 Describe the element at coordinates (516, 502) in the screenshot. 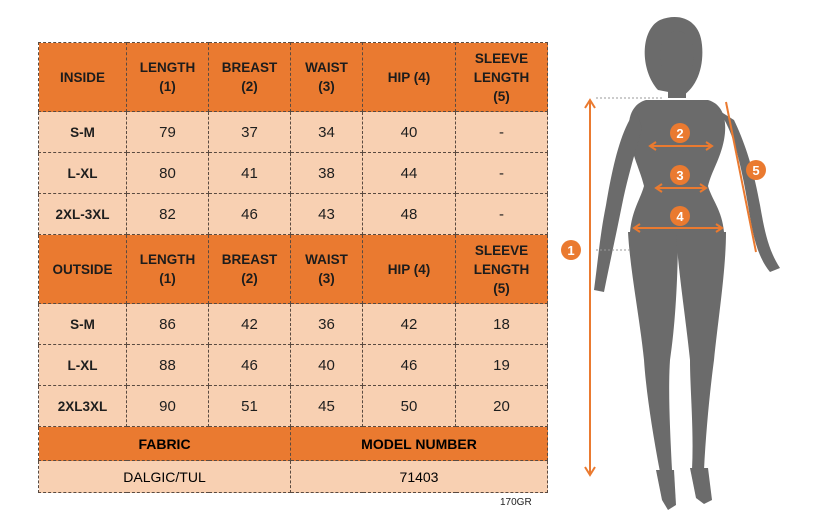

I see `weight-label: 170GR` at that location.